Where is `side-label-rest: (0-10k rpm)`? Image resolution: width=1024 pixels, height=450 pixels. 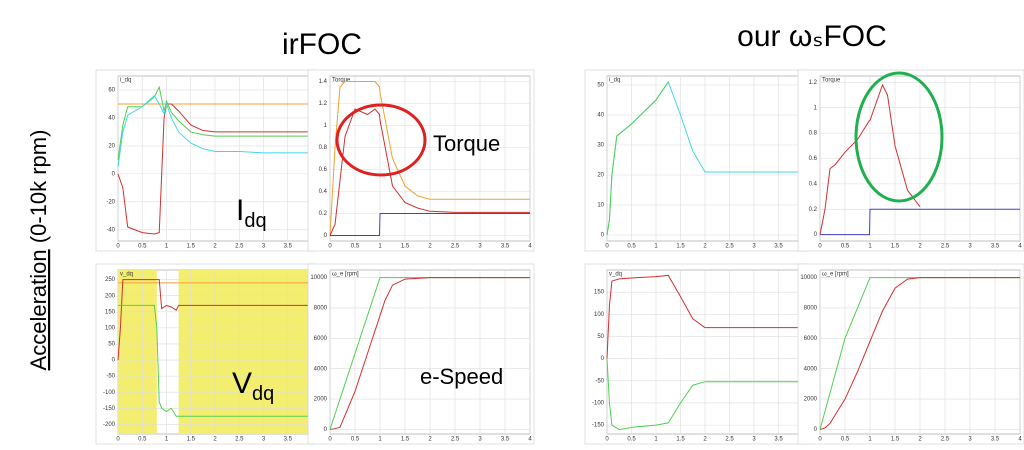
side-label-rest: (0-10k rpm) is located at coordinates (38, 190).